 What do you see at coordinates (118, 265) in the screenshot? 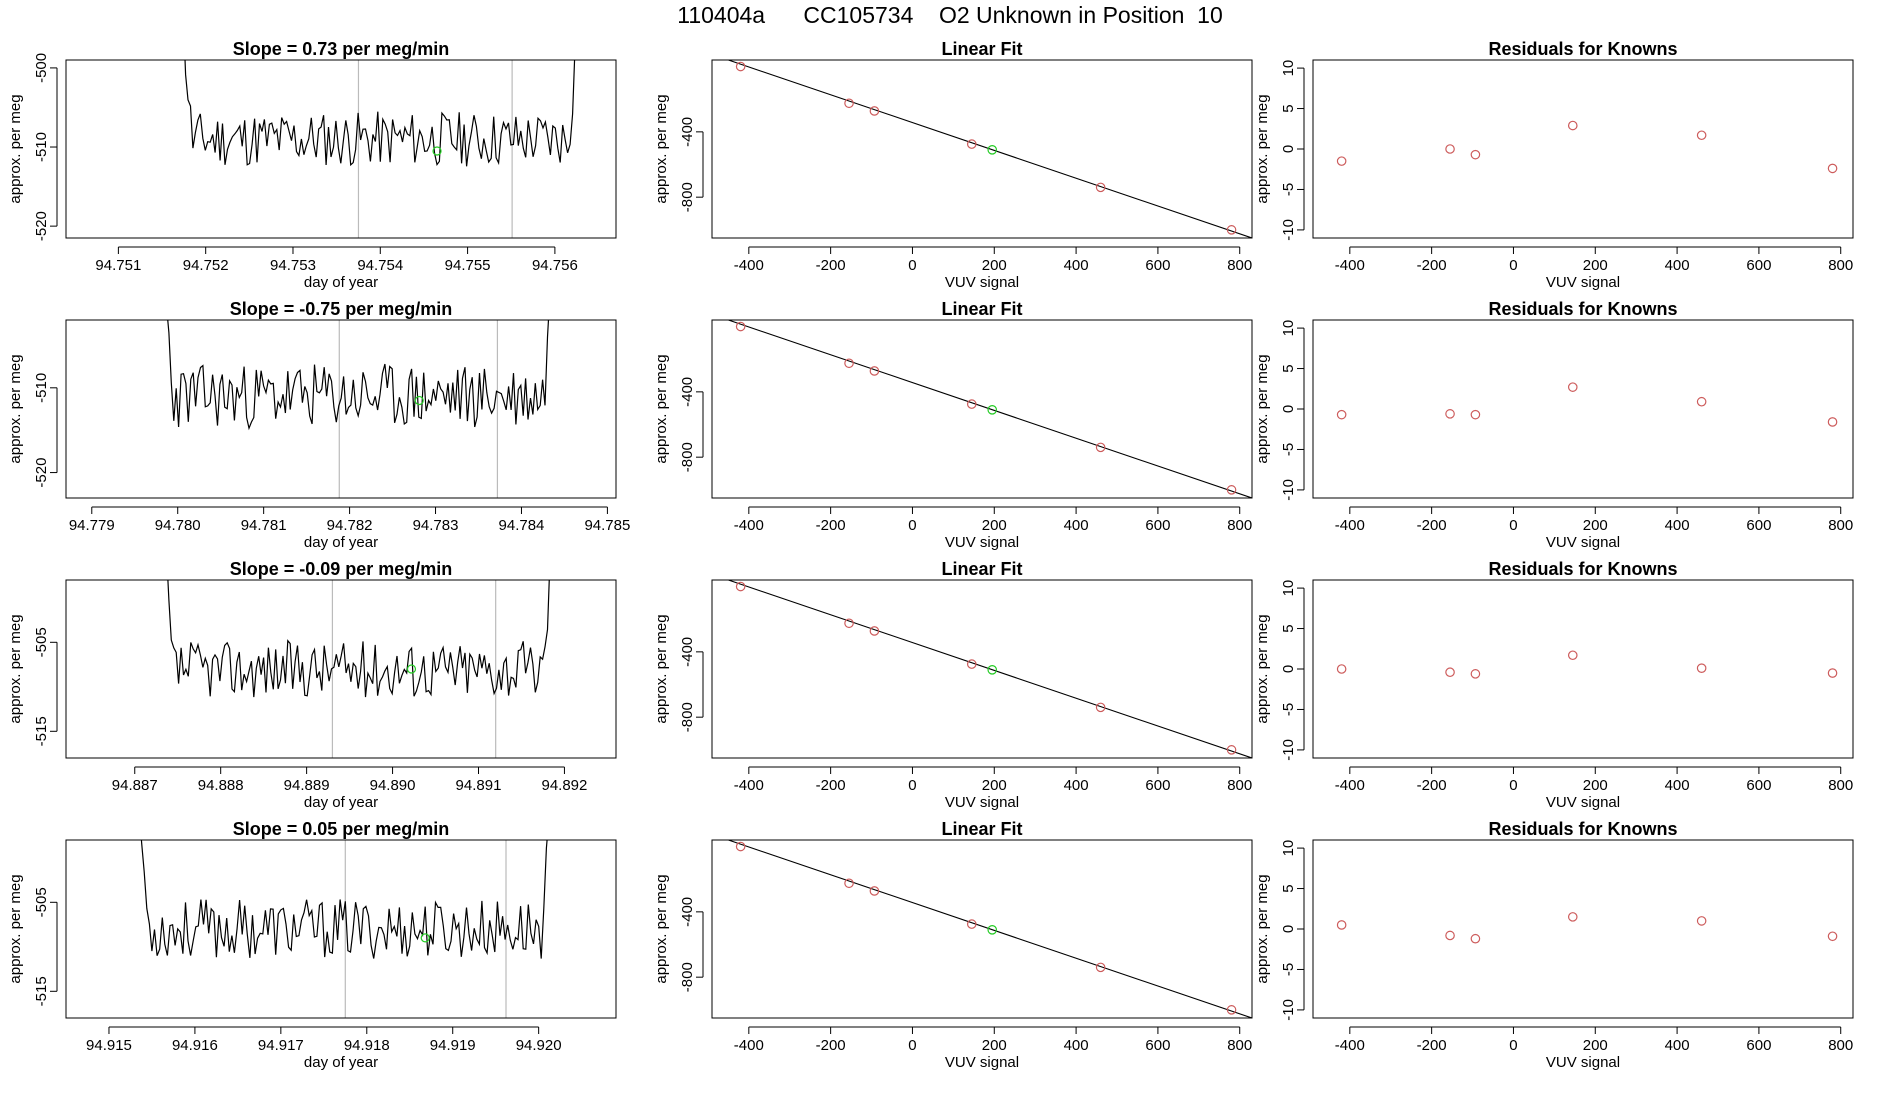
I see `x-tick-label: 94.751` at bounding box center [118, 265].